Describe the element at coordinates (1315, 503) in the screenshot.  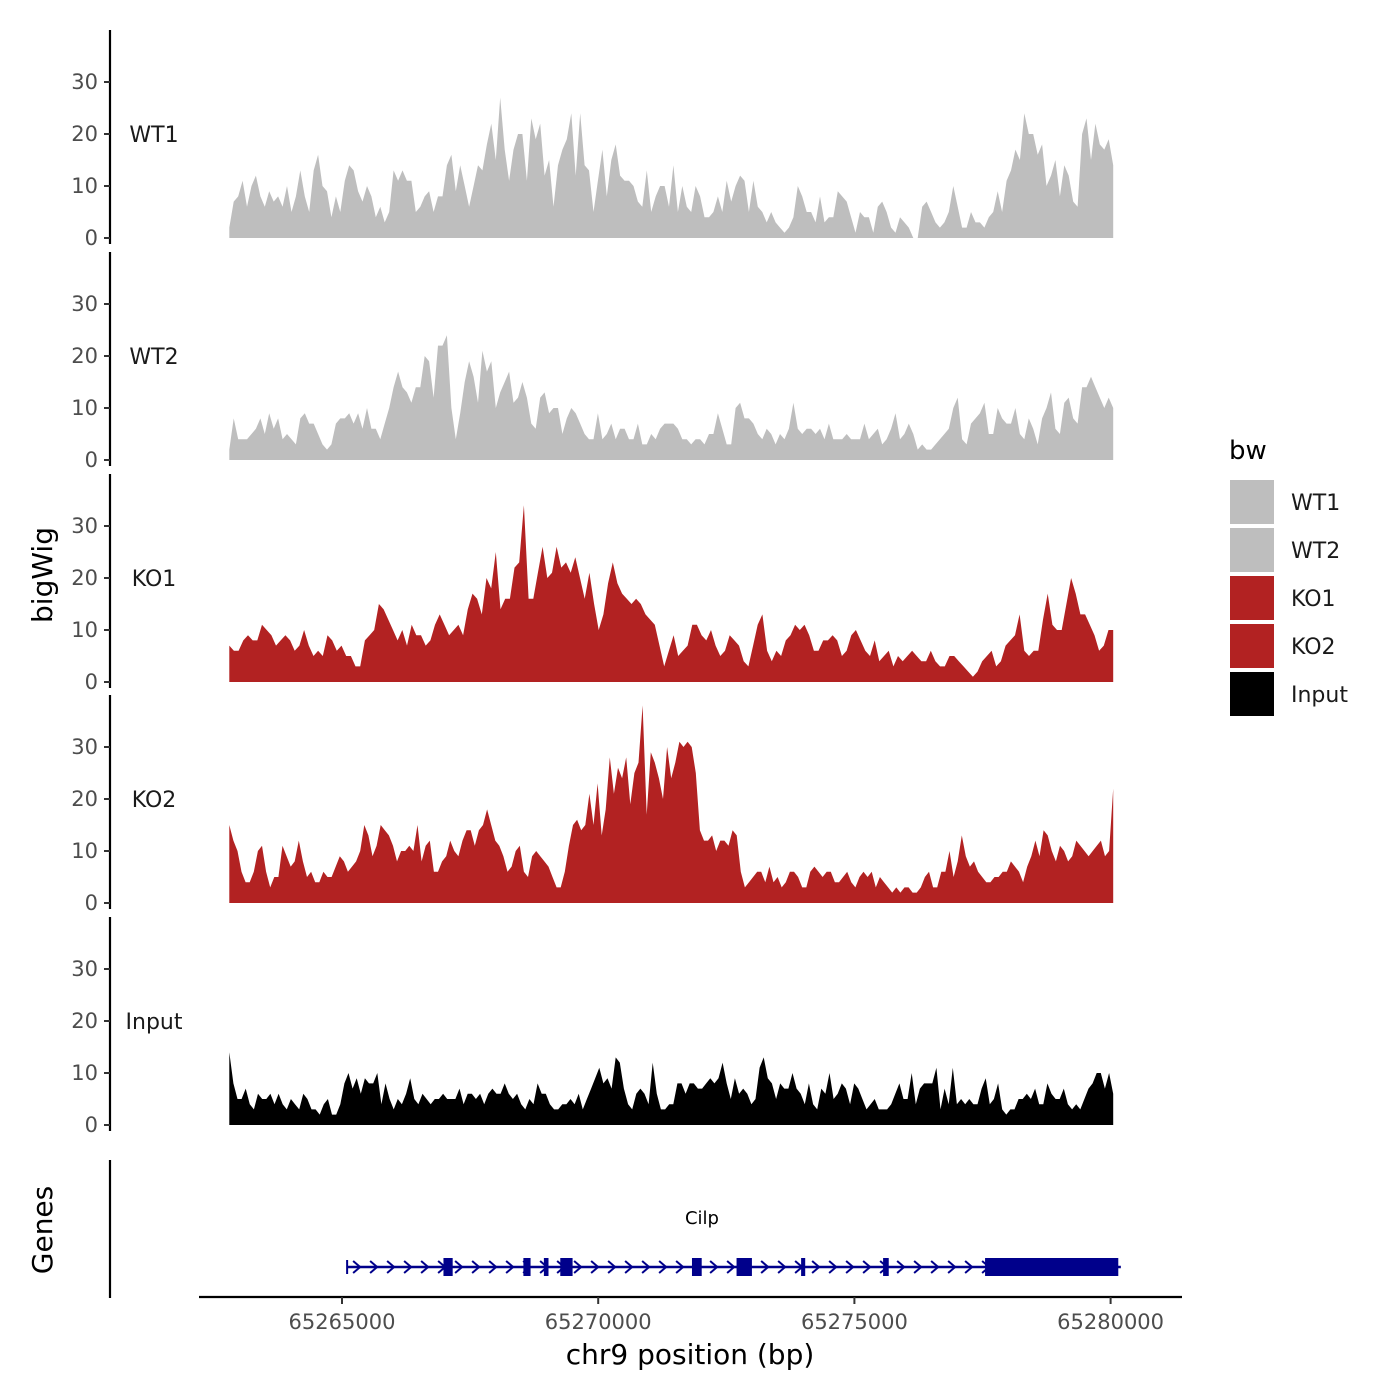
I see `legend-label: WT1` at that location.